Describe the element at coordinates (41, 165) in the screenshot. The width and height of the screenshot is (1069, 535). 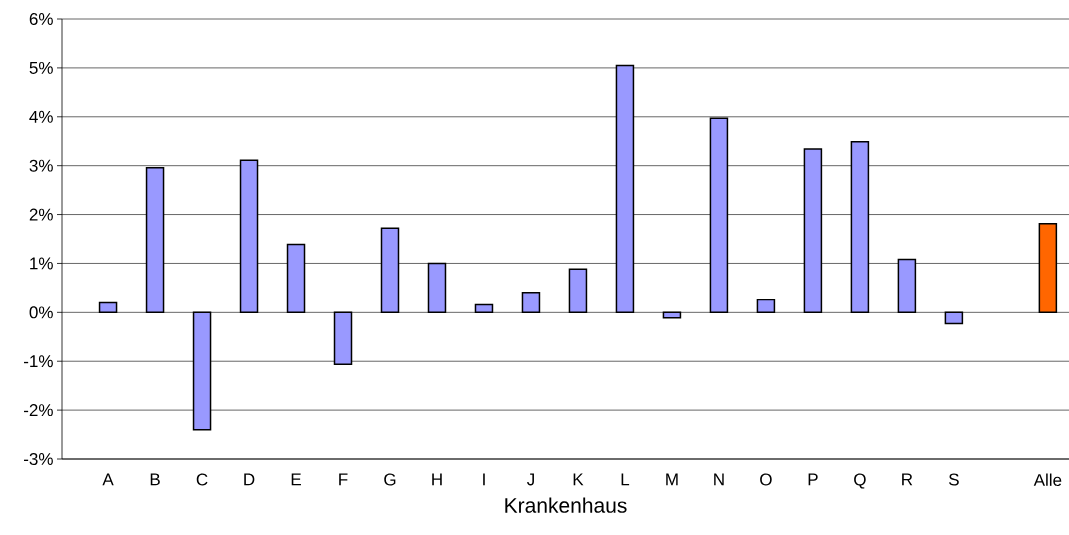
I see `y-tick-label: 3%` at that location.